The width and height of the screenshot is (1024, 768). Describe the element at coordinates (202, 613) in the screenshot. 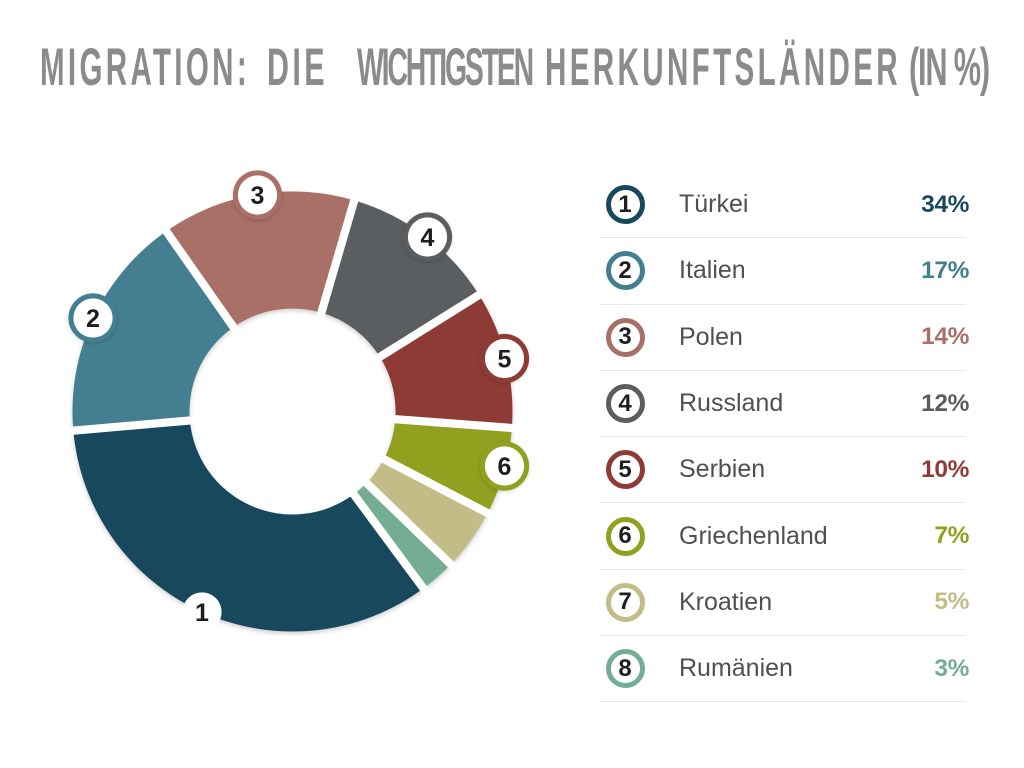

I see `svg-text: 1` at that location.